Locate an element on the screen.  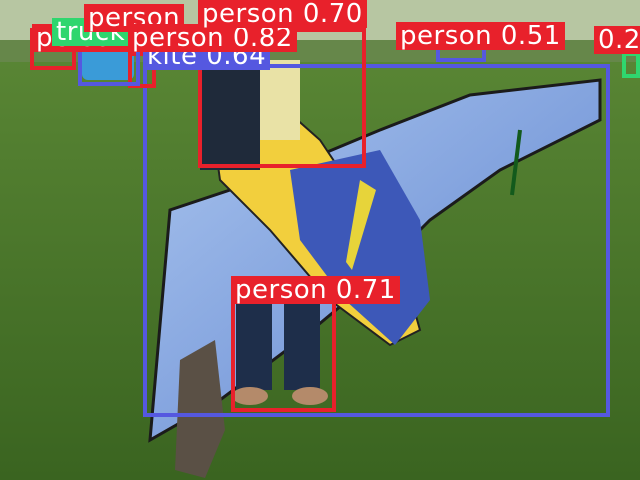
person-leg-left is located at coordinates (254, 345).